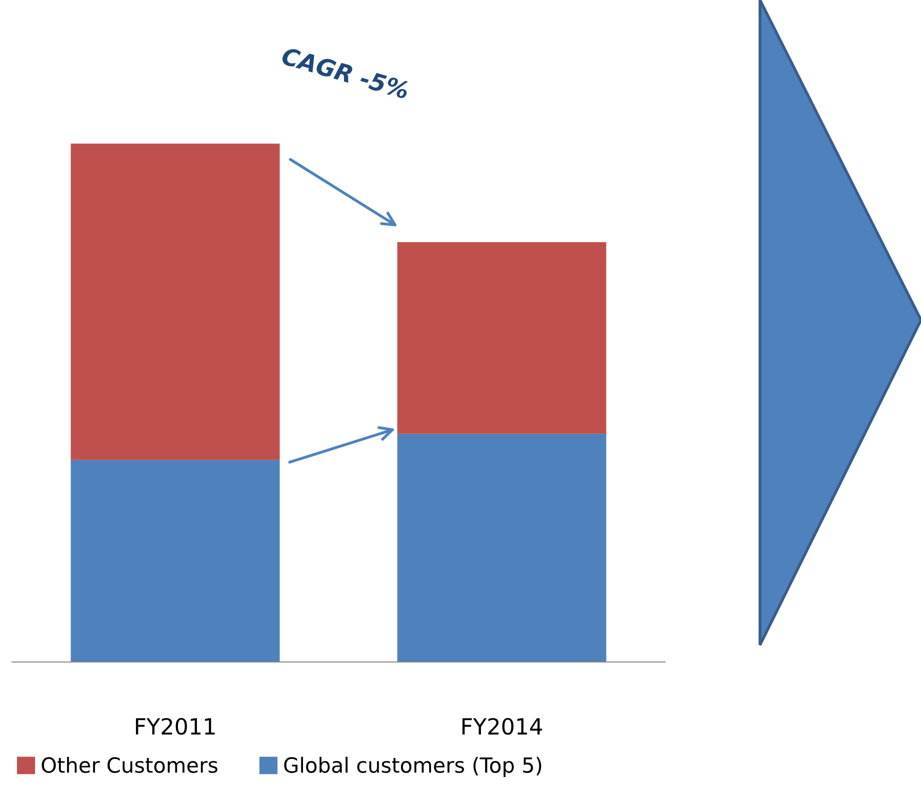  What do you see at coordinates (175, 726) in the screenshot?
I see `x-tick-label: FY2011` at bounding box center [175, 726].